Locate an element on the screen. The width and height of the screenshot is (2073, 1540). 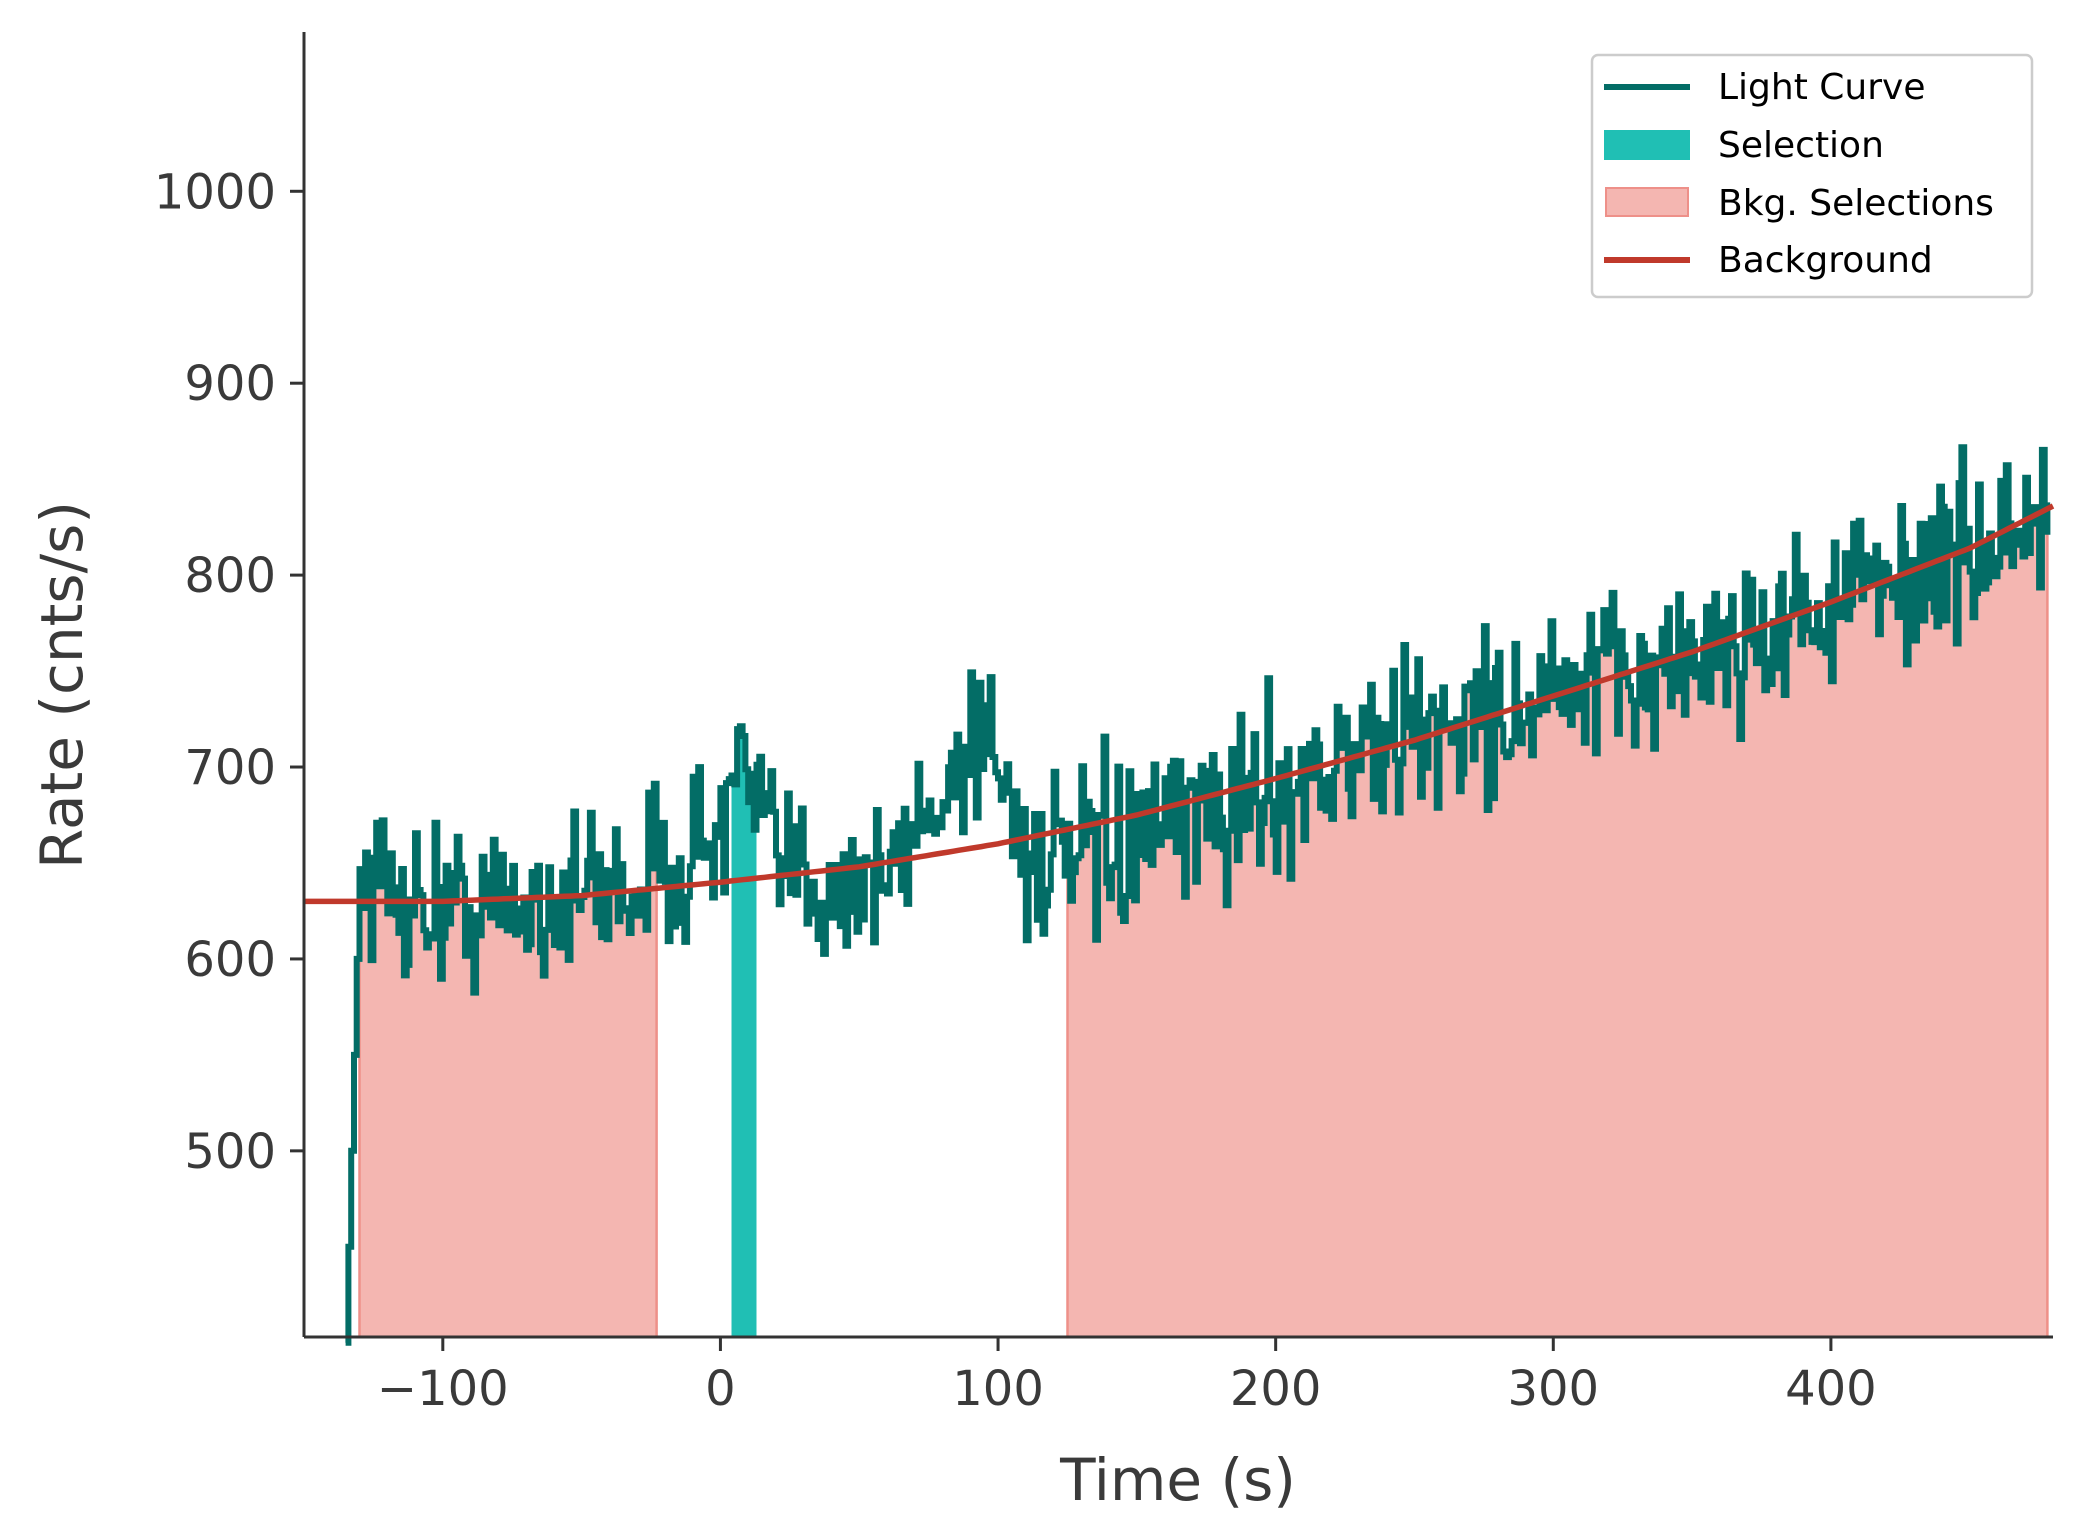
legend-swatch-selection is located at coordinates (1647, 145).